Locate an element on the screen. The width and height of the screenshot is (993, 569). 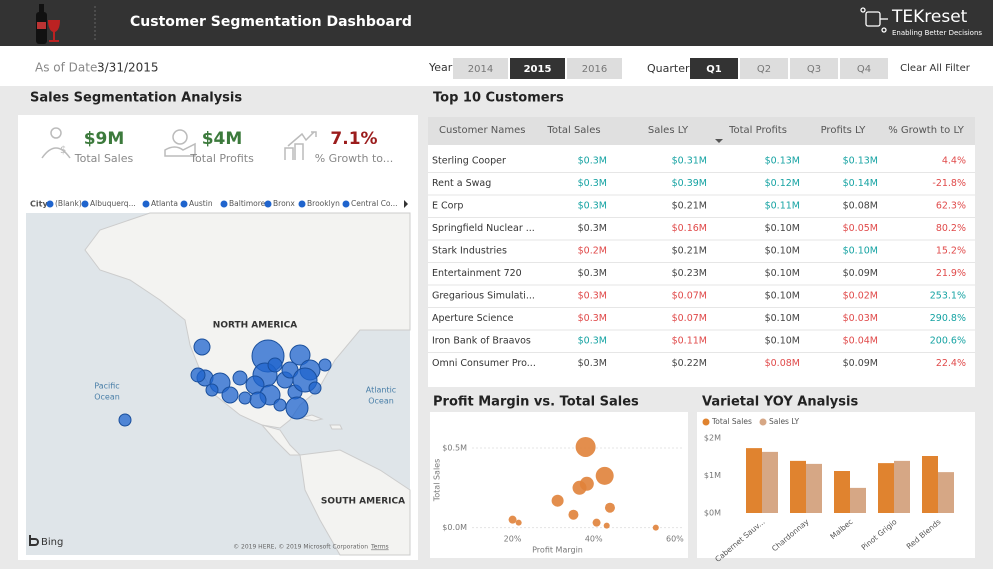
legend-next is located at coordinates (406, 204).